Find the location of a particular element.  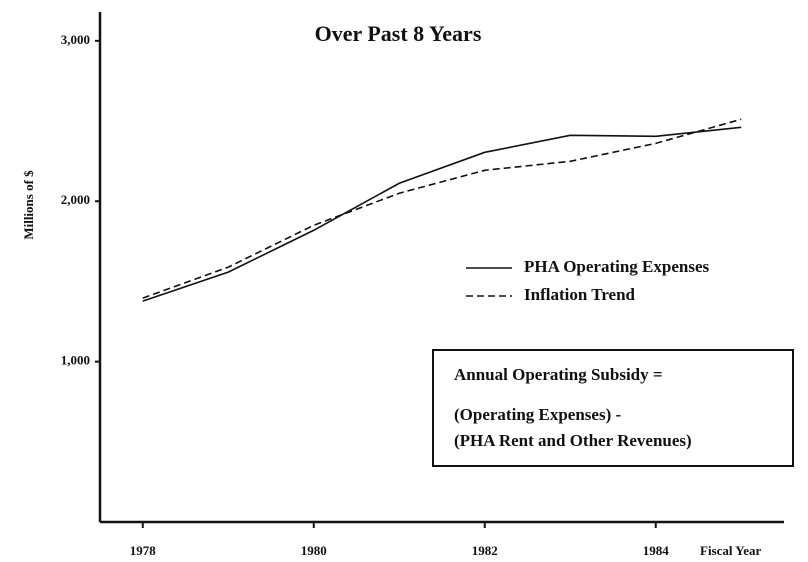

y-tick-label: 1,000 is located at coordinates (75, 360).